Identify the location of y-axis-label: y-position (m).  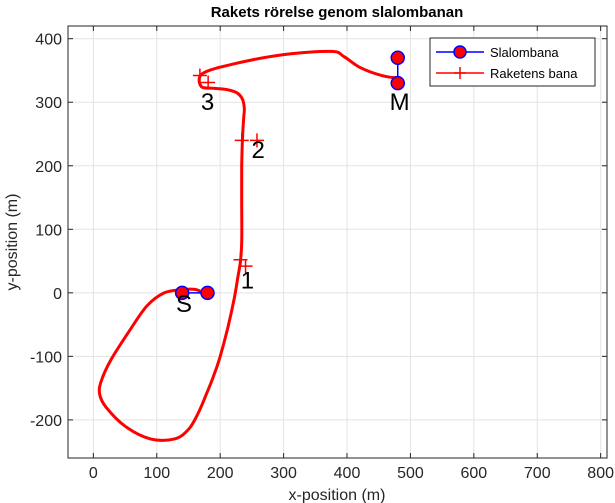
(12, 242).